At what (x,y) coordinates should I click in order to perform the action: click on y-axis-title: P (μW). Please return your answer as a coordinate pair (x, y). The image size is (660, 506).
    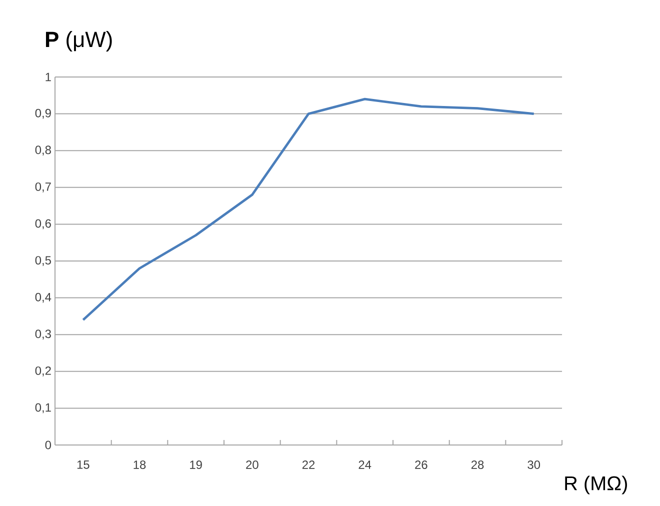
    Looking at the image, I should click on (79, 41).